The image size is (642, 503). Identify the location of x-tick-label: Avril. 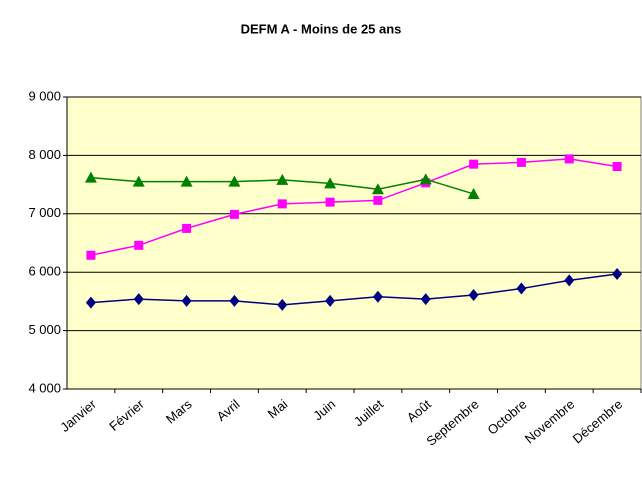
(228, 410).